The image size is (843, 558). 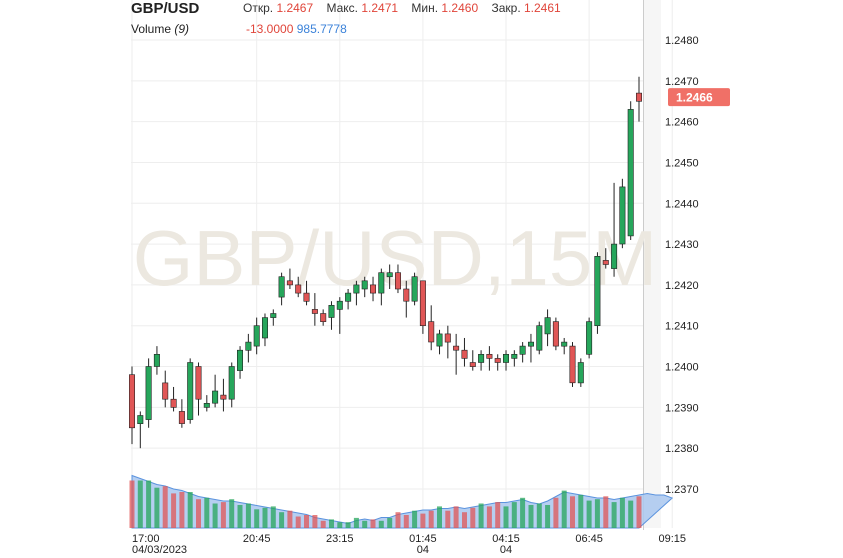 I want to click on volume-legend: Volume (9), so click(x=160, y=29).